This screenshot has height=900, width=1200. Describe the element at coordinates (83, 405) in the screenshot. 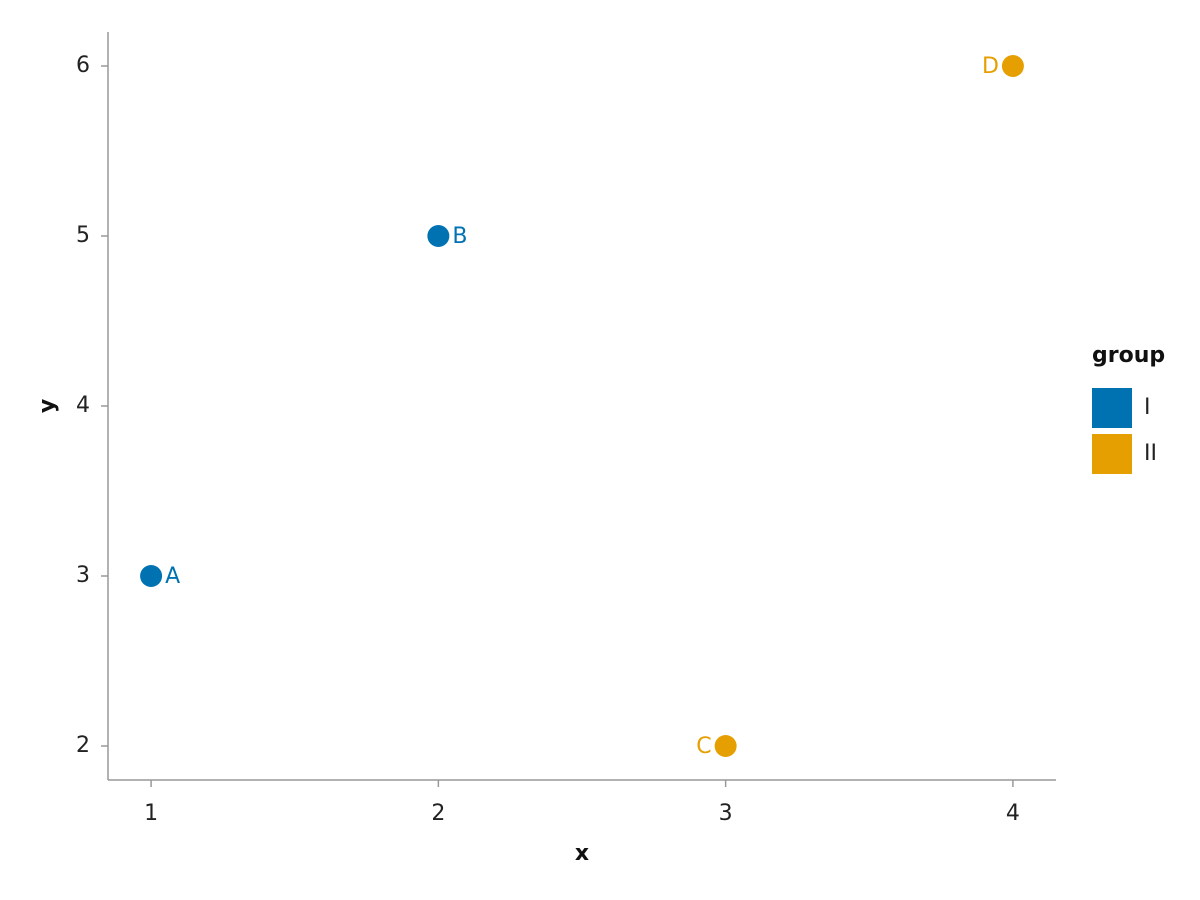

I see `y-tick-label: 4` at that location.